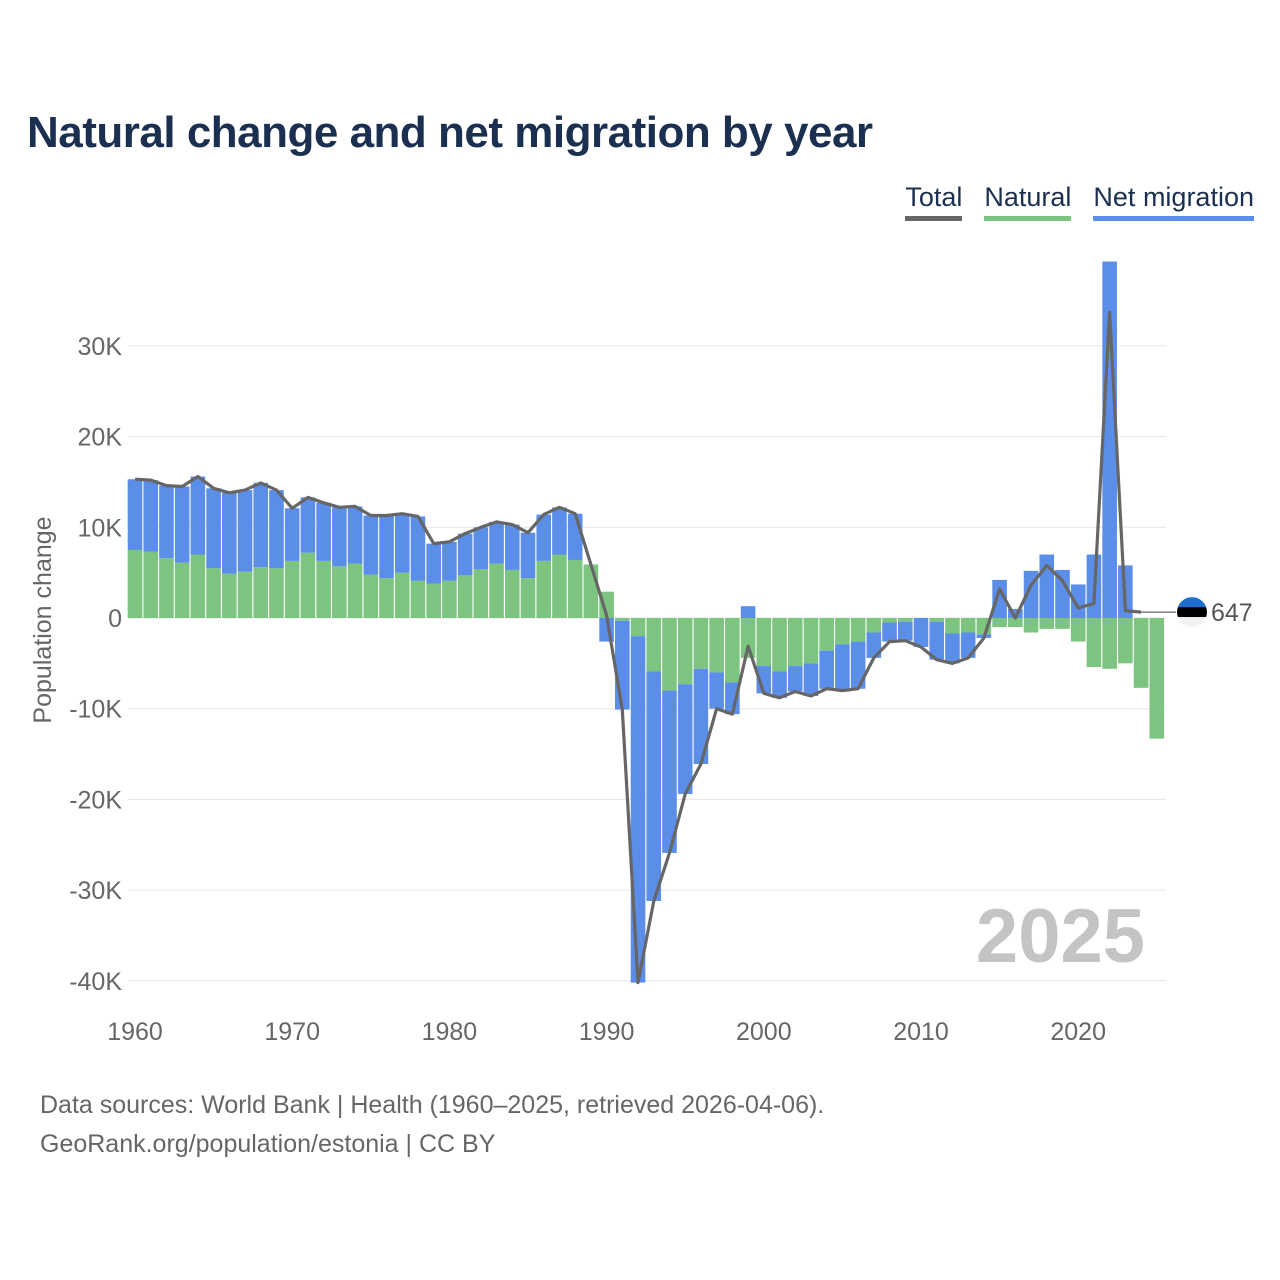 The image size is (1280, 1280). What do you see at coordinates (1173, 201) in the screenshot?
I see `legend-item-net-migration: Net migration` at bounding box center [1173, 201].